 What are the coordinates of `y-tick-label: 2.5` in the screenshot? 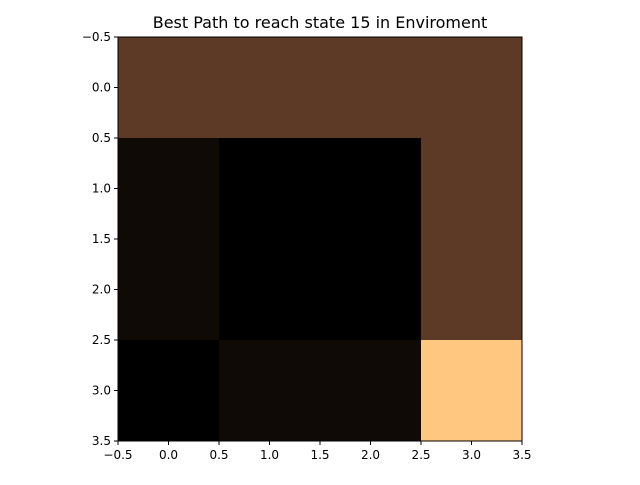 It's located at (101, 340).